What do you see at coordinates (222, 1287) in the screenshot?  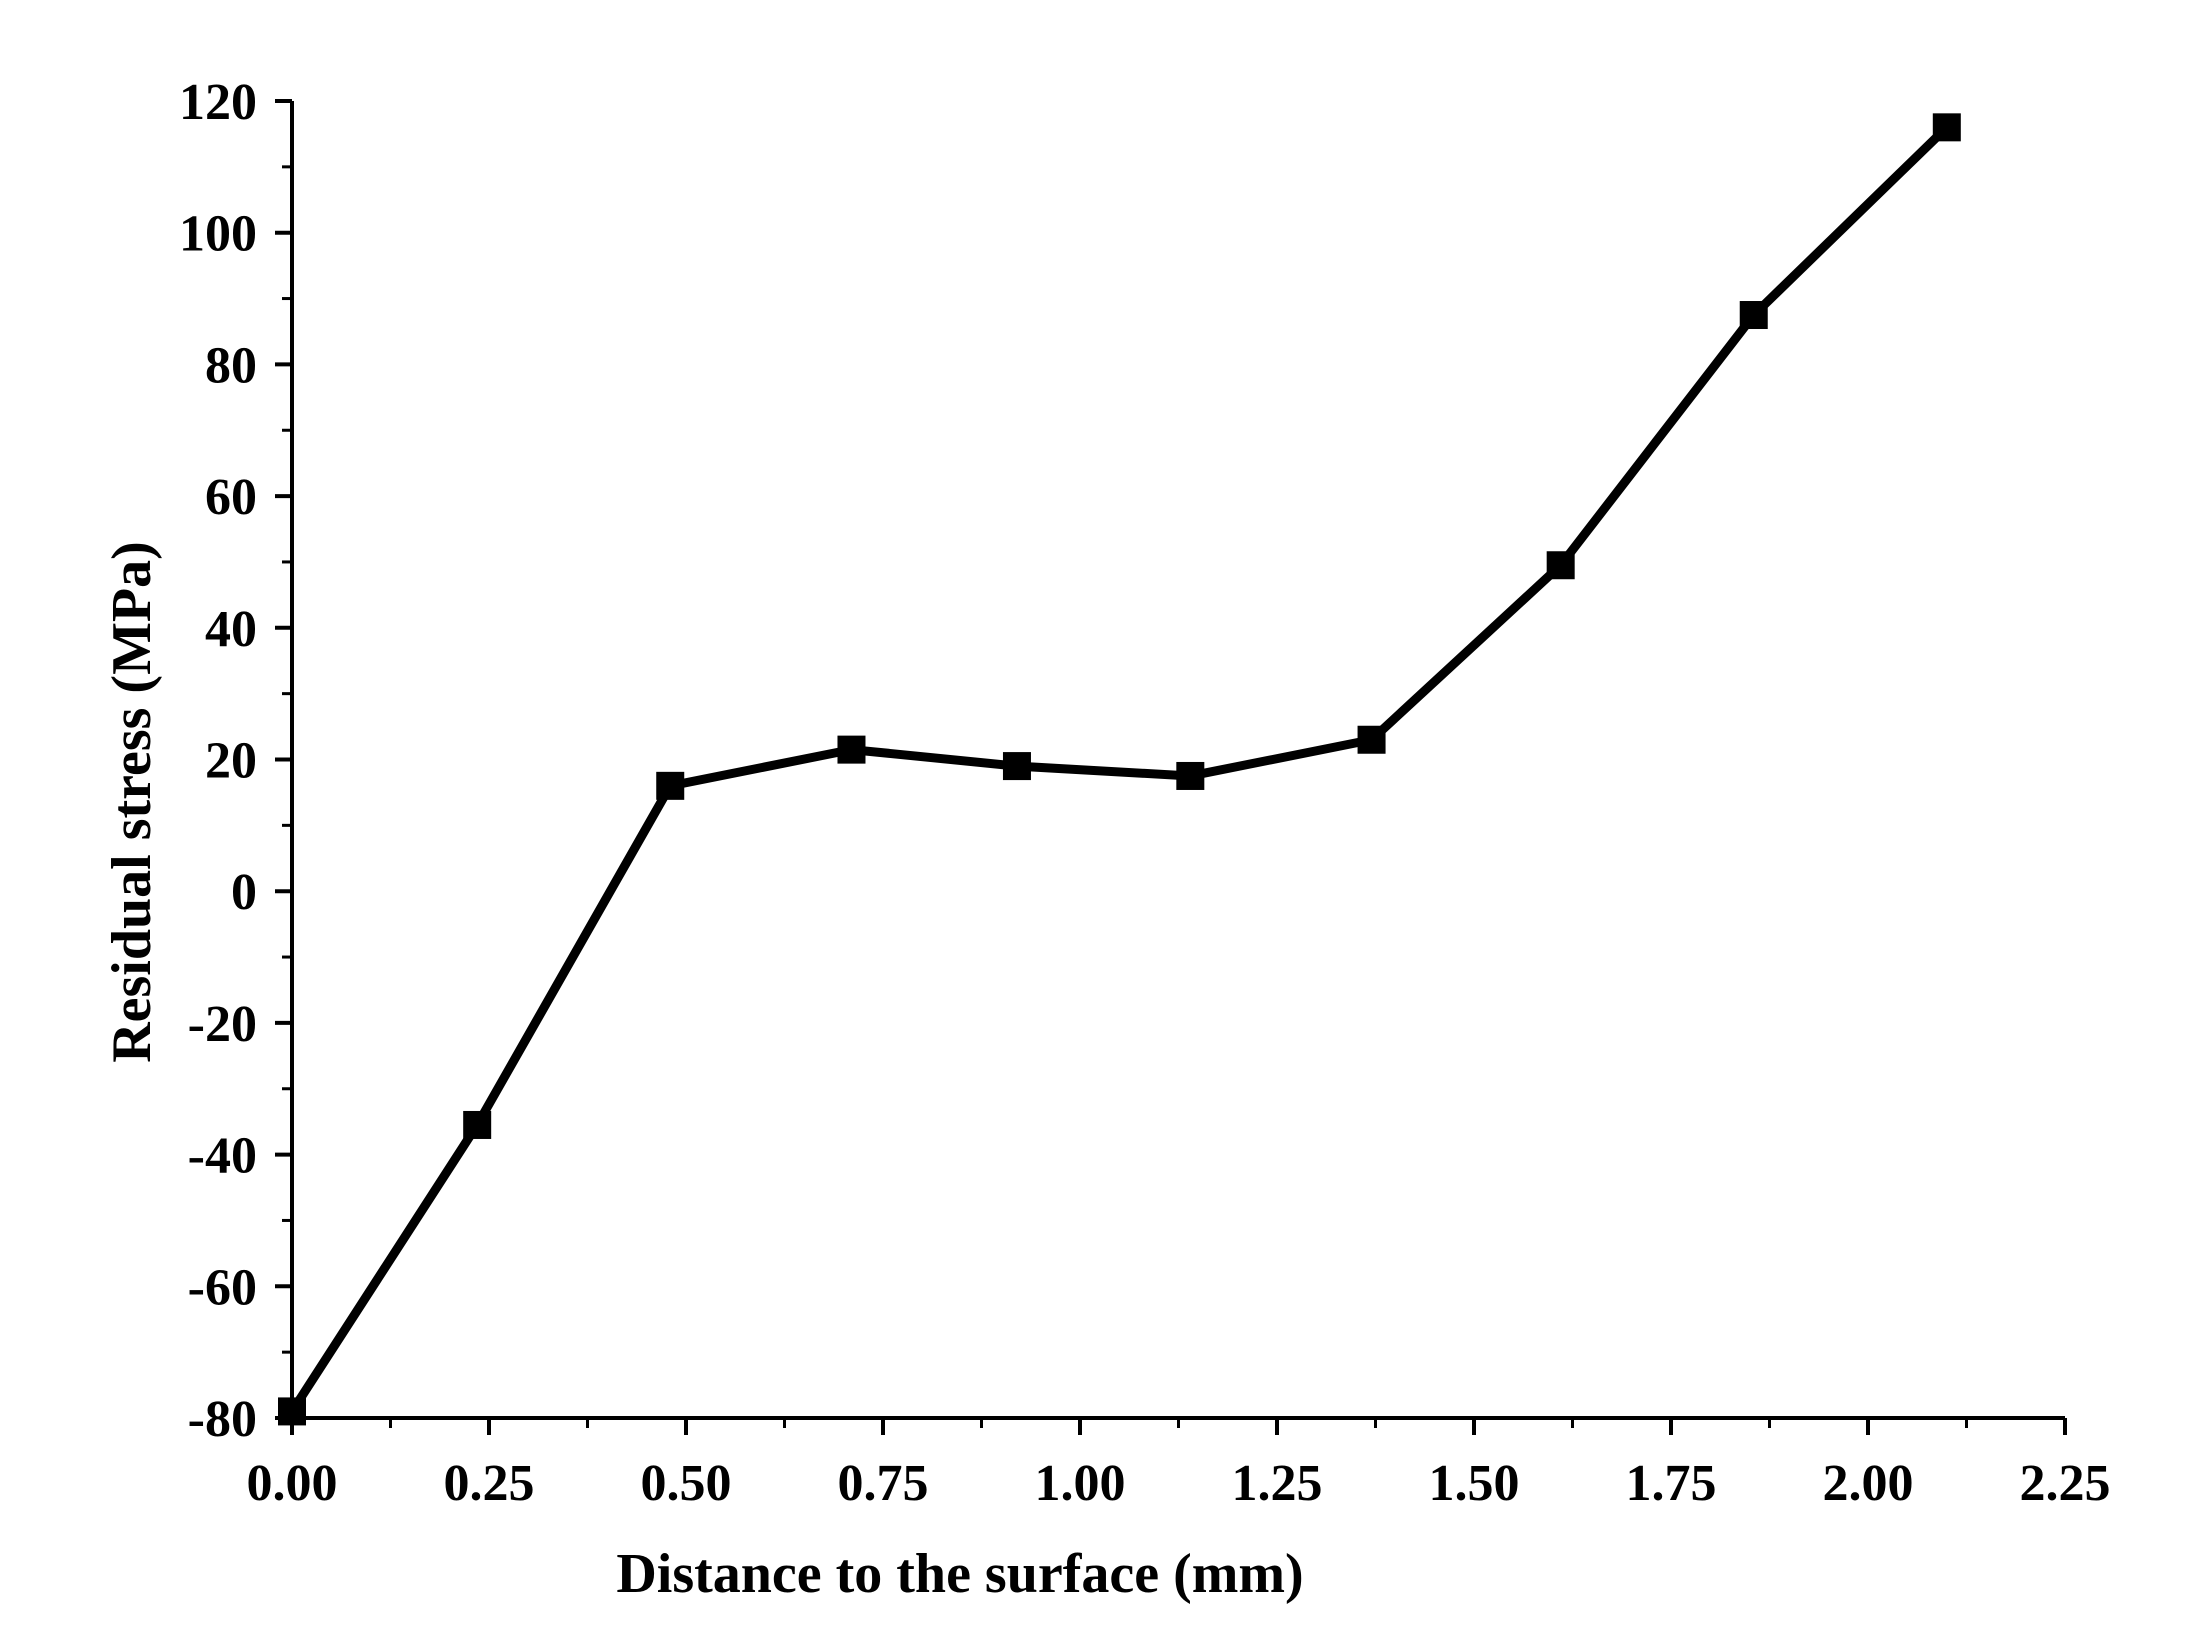 I see `y-tick-label: -60` at bounding box center [222, 1287].